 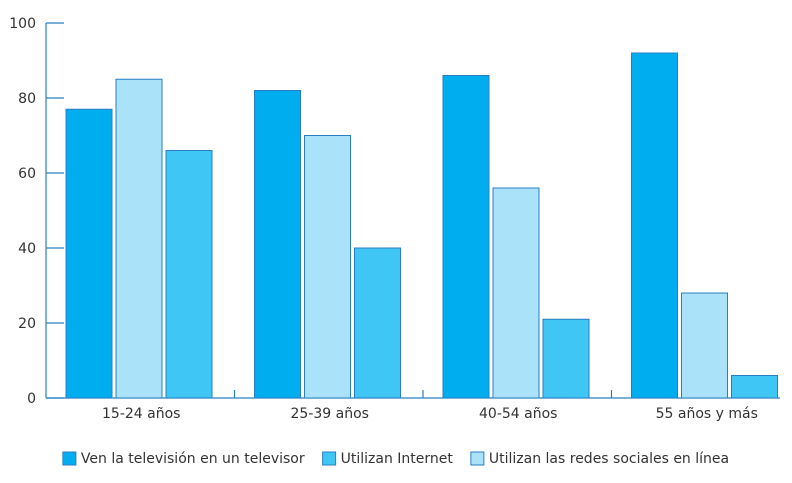 What do you see at coordinates (609, 459) in the screenshot?
I see `legend-label: Utilizan las redes sociales en línea` at bounding box center [609, 459].